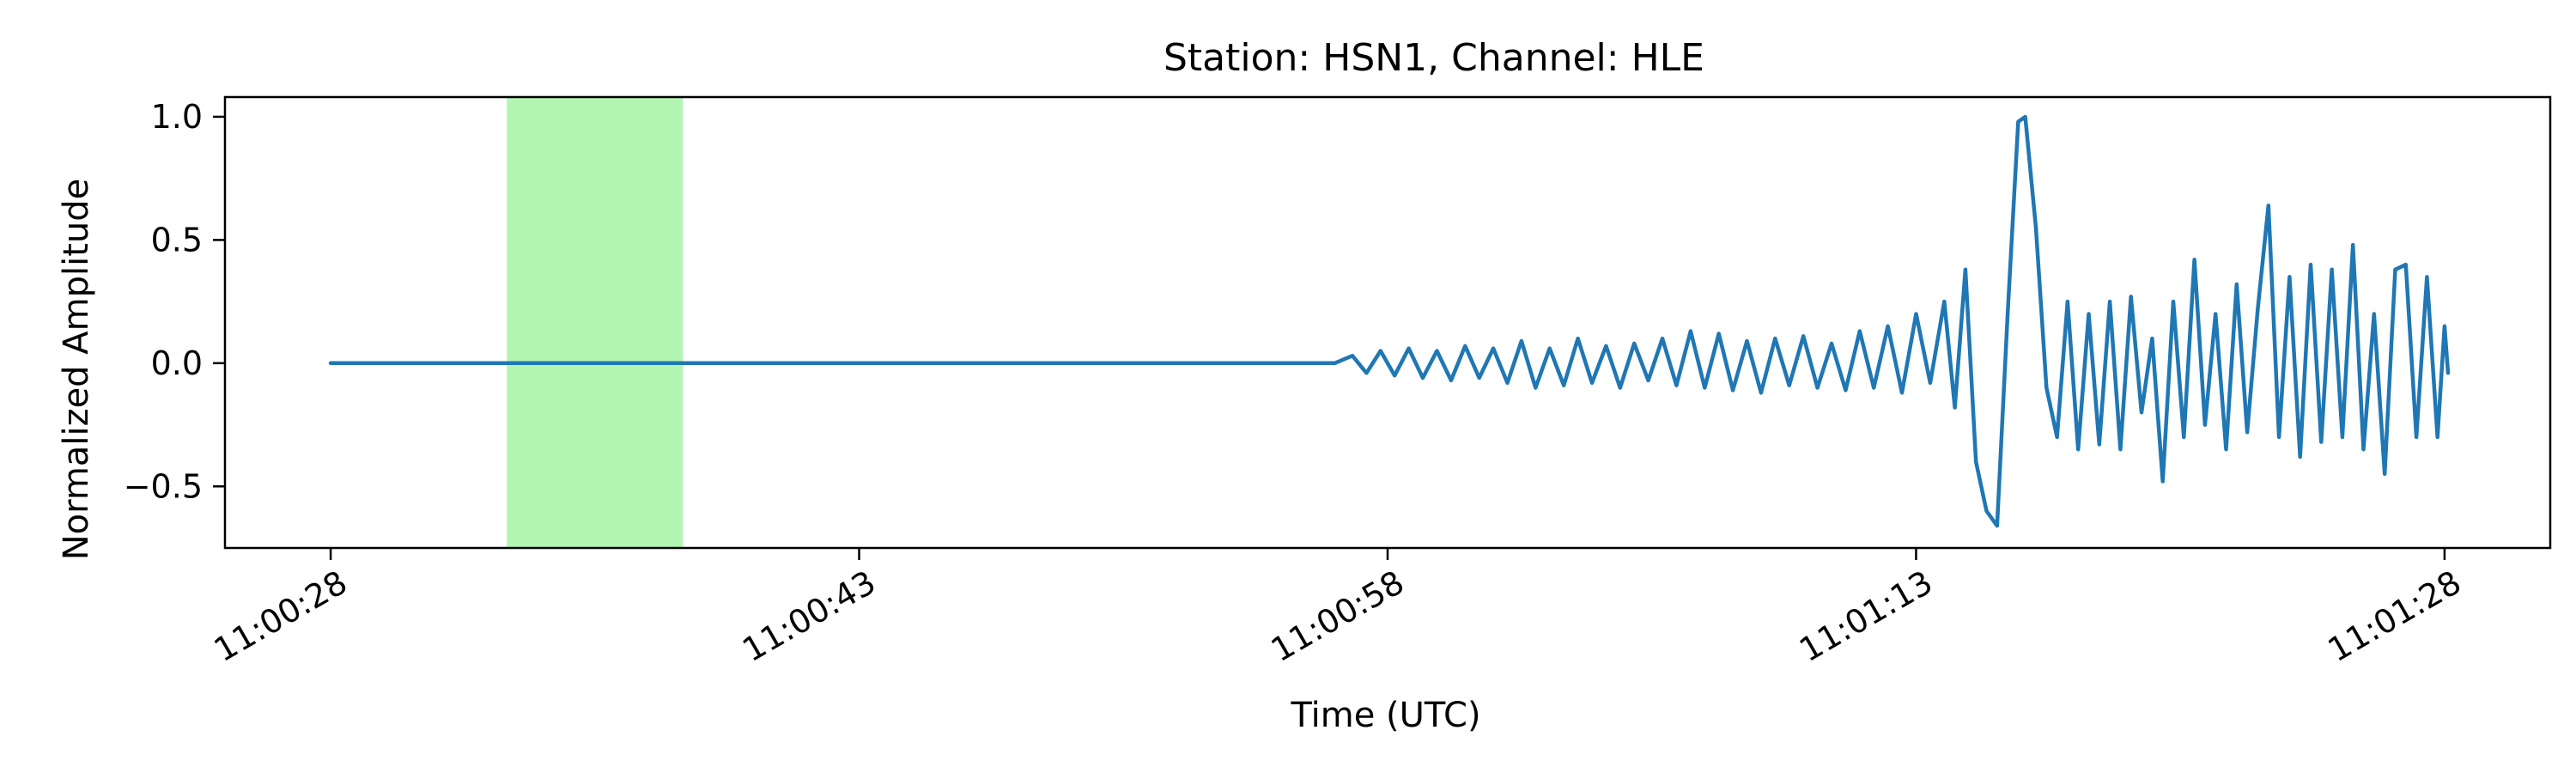  Describe the element at coordinates (77, 370) in the screenshot. I see `y-axis-label: Normalized Amplitude` at that location.